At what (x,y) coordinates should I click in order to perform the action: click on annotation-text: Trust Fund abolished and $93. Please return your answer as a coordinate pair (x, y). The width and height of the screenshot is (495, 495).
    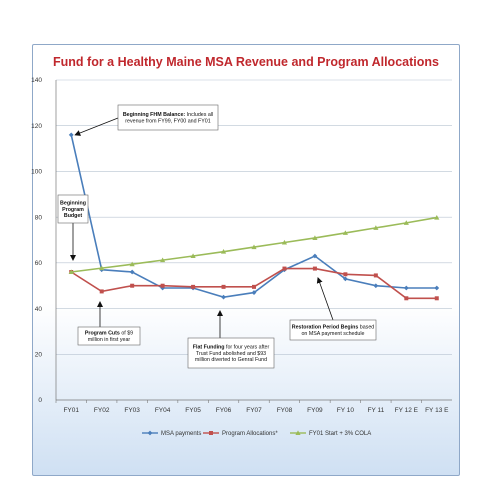
    Looking at the image, I should click on (231, 354).